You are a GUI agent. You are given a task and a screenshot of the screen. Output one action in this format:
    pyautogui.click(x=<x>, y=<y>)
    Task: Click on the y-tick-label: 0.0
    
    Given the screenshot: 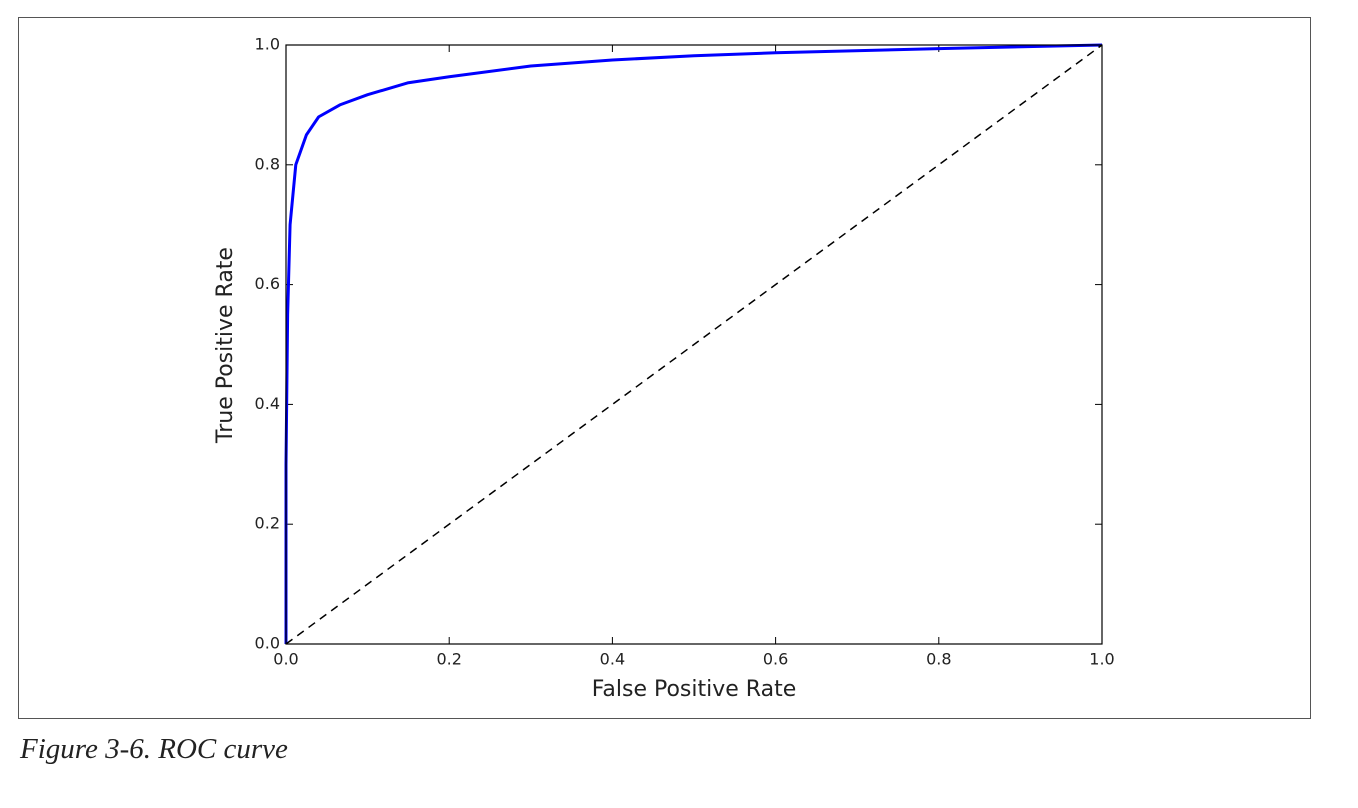 What is the action you would take?
    pyautogui.click(x=267, y=643)
    